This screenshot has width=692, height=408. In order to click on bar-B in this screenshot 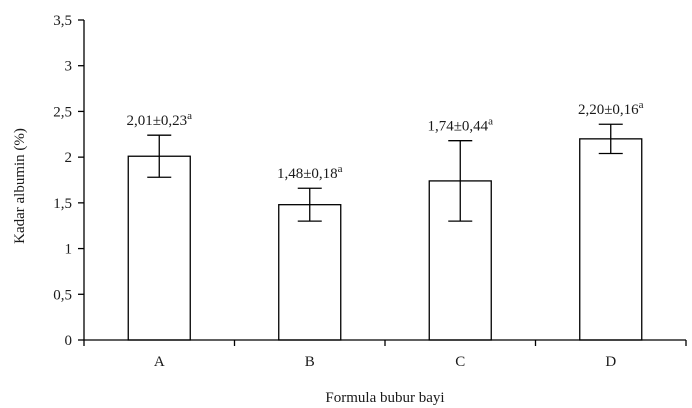, I will do `click(310, 272)`.